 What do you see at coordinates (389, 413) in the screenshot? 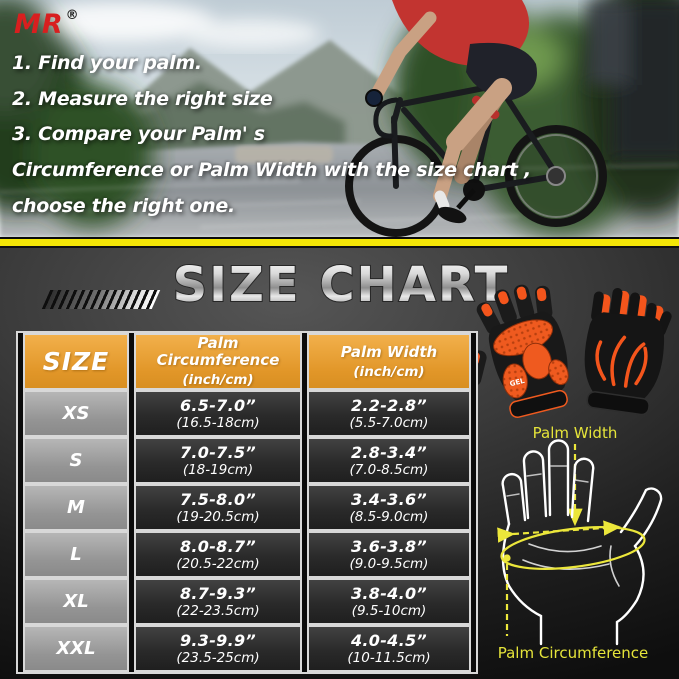
I see `width-cell: 2.2-2.8” (5.5-7.0cm)` at bounding box center [389, 413].